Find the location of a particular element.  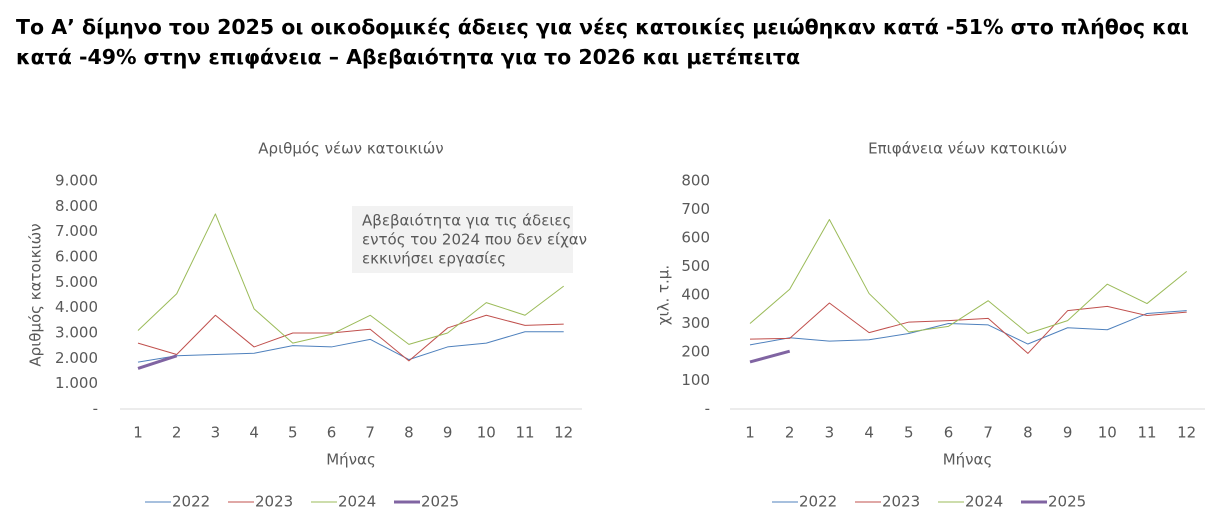

y-tick-label: 300 is located at coordinates (695, 323).